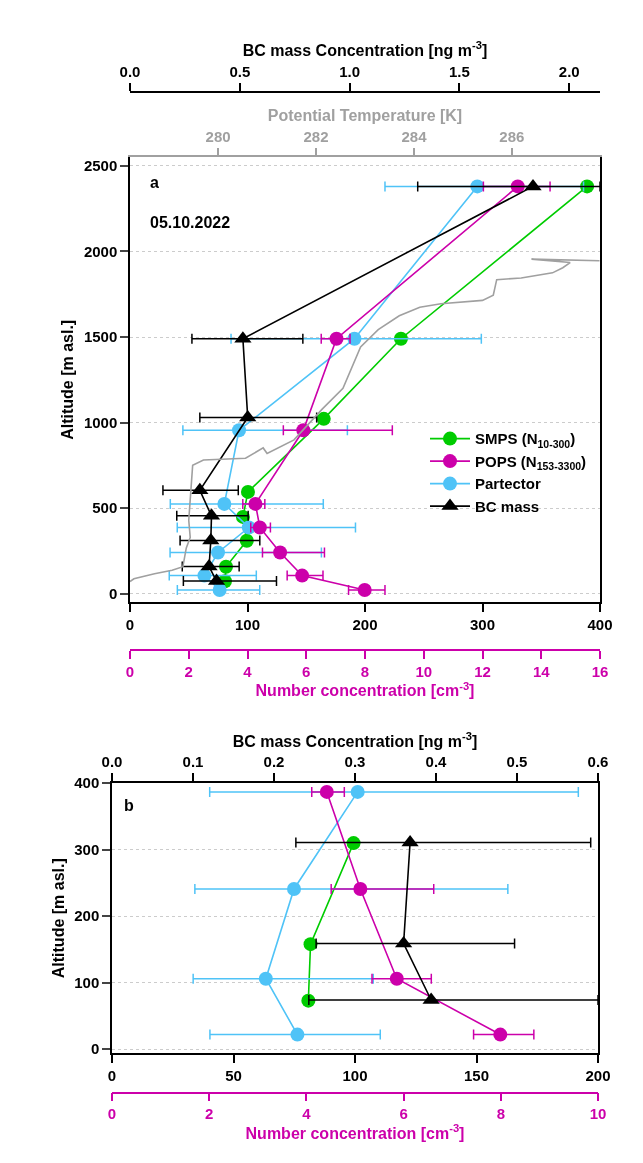 The width and height of the screenshot is (643, 1163). Describe the element at coordinates (316, 136) in the screenshot. I see `x2-tick-label: 282` at that location.